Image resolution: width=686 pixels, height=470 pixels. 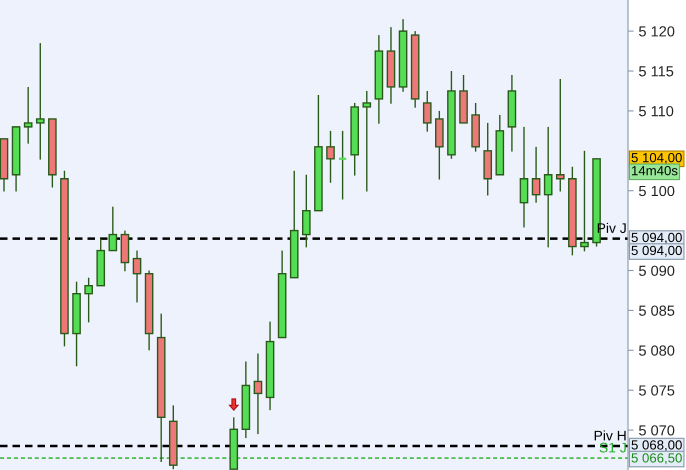 What do you see at coordinates (655, 171) in the screenshot?
I see `text: 14m40s` at bounding box center [655, 171].